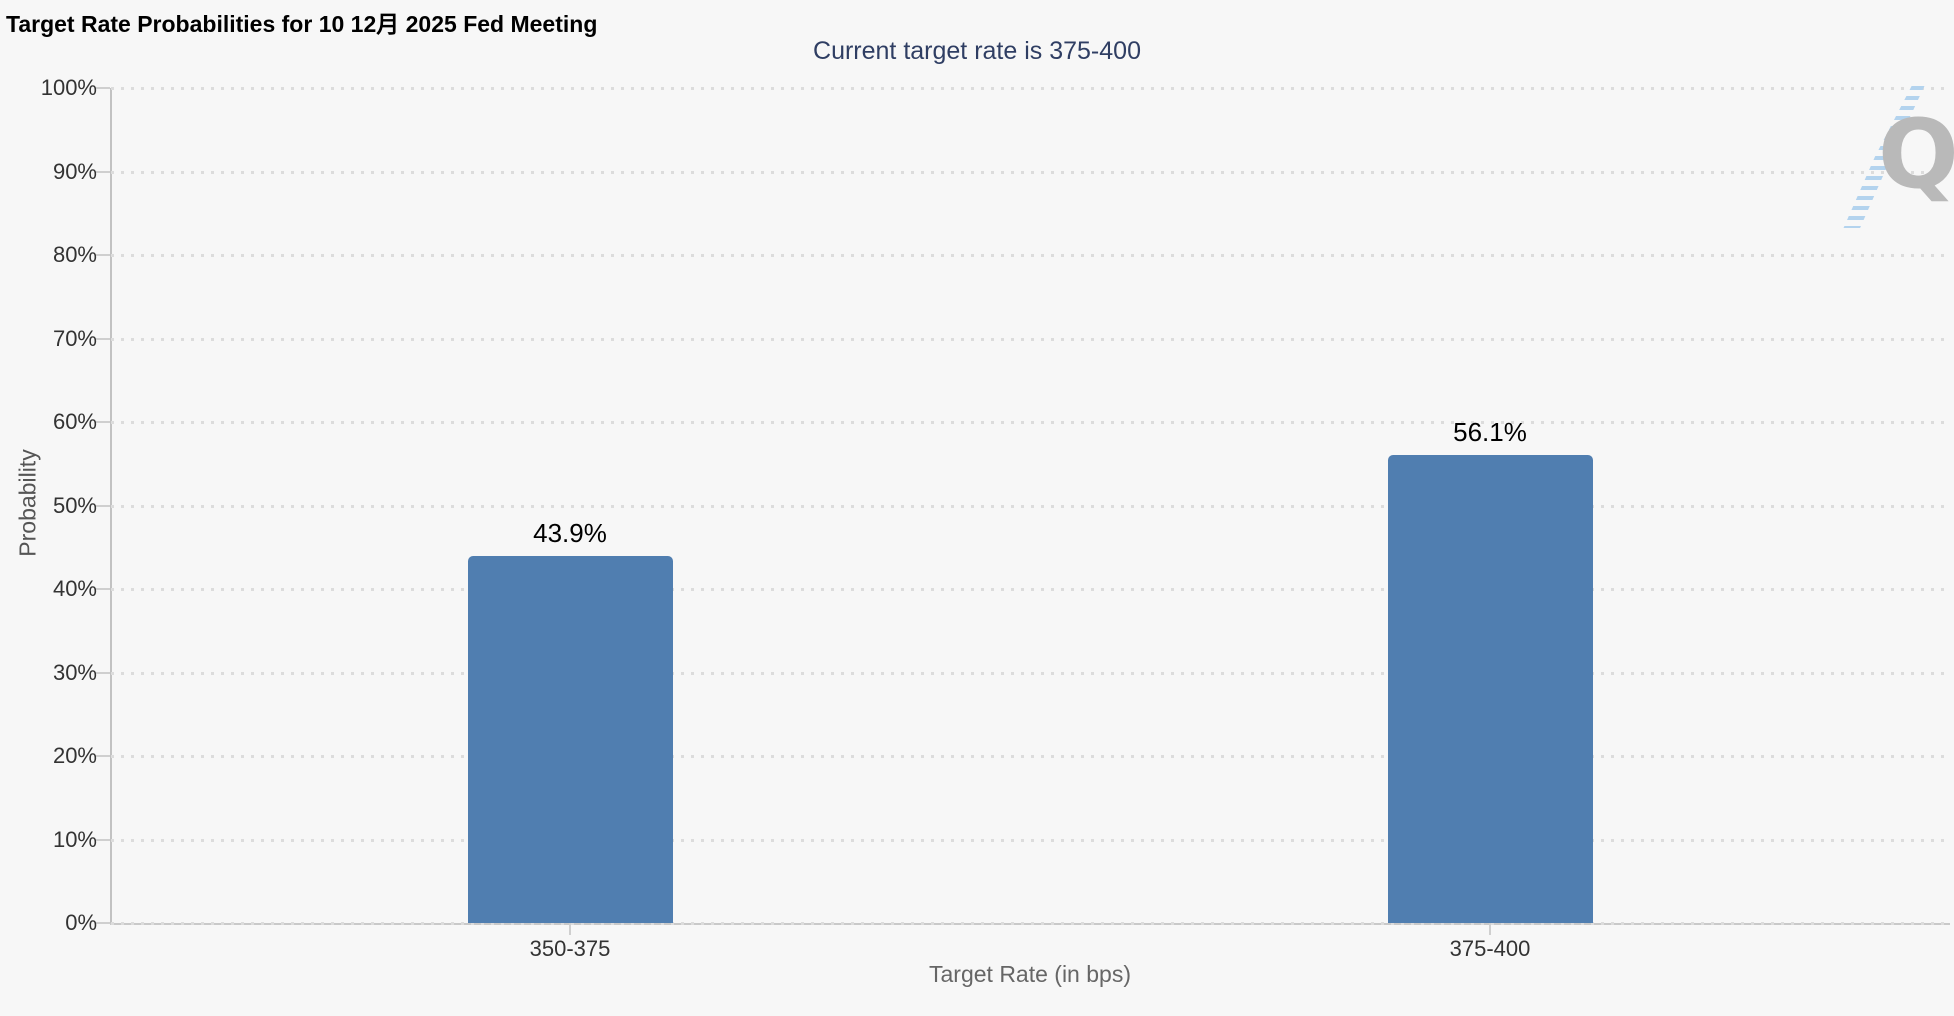 Image resolution: width=1954 pixels, height=1016 pixels. What do you see at coordinates (68, 87) in the screenshot?
I see `y-tick-label: 100%` at bounding box center [68, 87].